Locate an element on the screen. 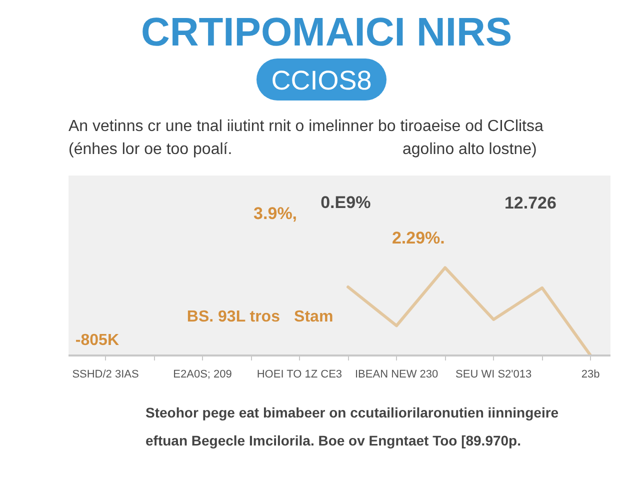  text: (énhes lor oe too poalí. is located at coordinates (150, 149).